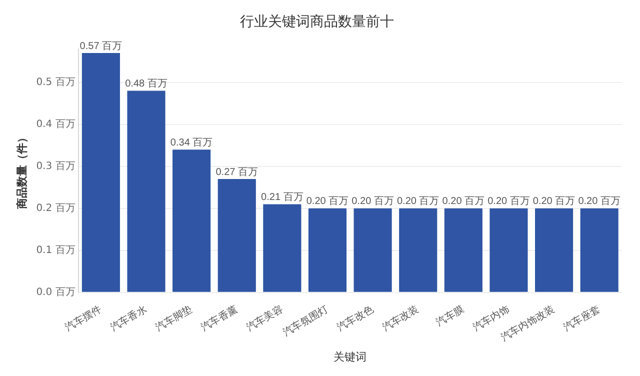 Image resolution: width=640 pixels, height=376 pixels. I want to click on x-tick-label: 汽车改色, so click(355, 318).